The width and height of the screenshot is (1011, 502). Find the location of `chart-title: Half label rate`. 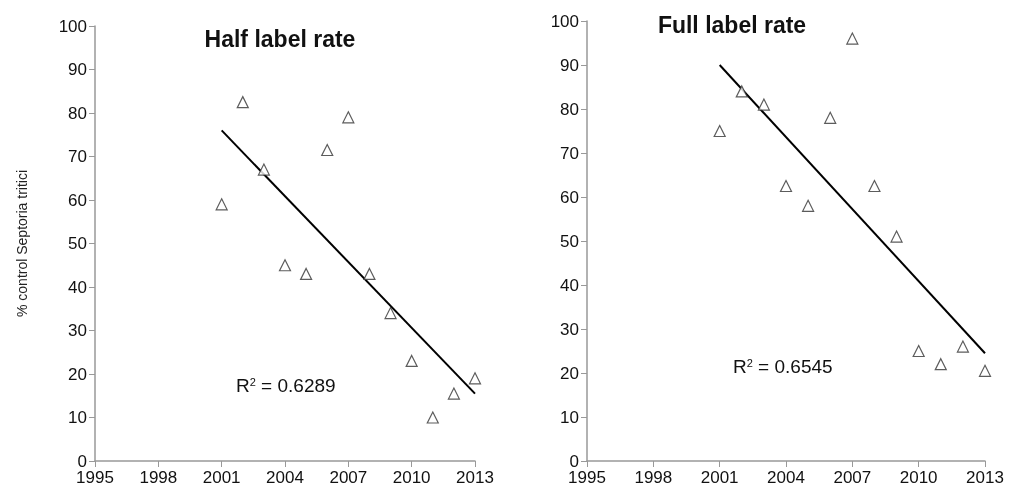

chart-title: Half label rate is located at coordinates (280, 38).